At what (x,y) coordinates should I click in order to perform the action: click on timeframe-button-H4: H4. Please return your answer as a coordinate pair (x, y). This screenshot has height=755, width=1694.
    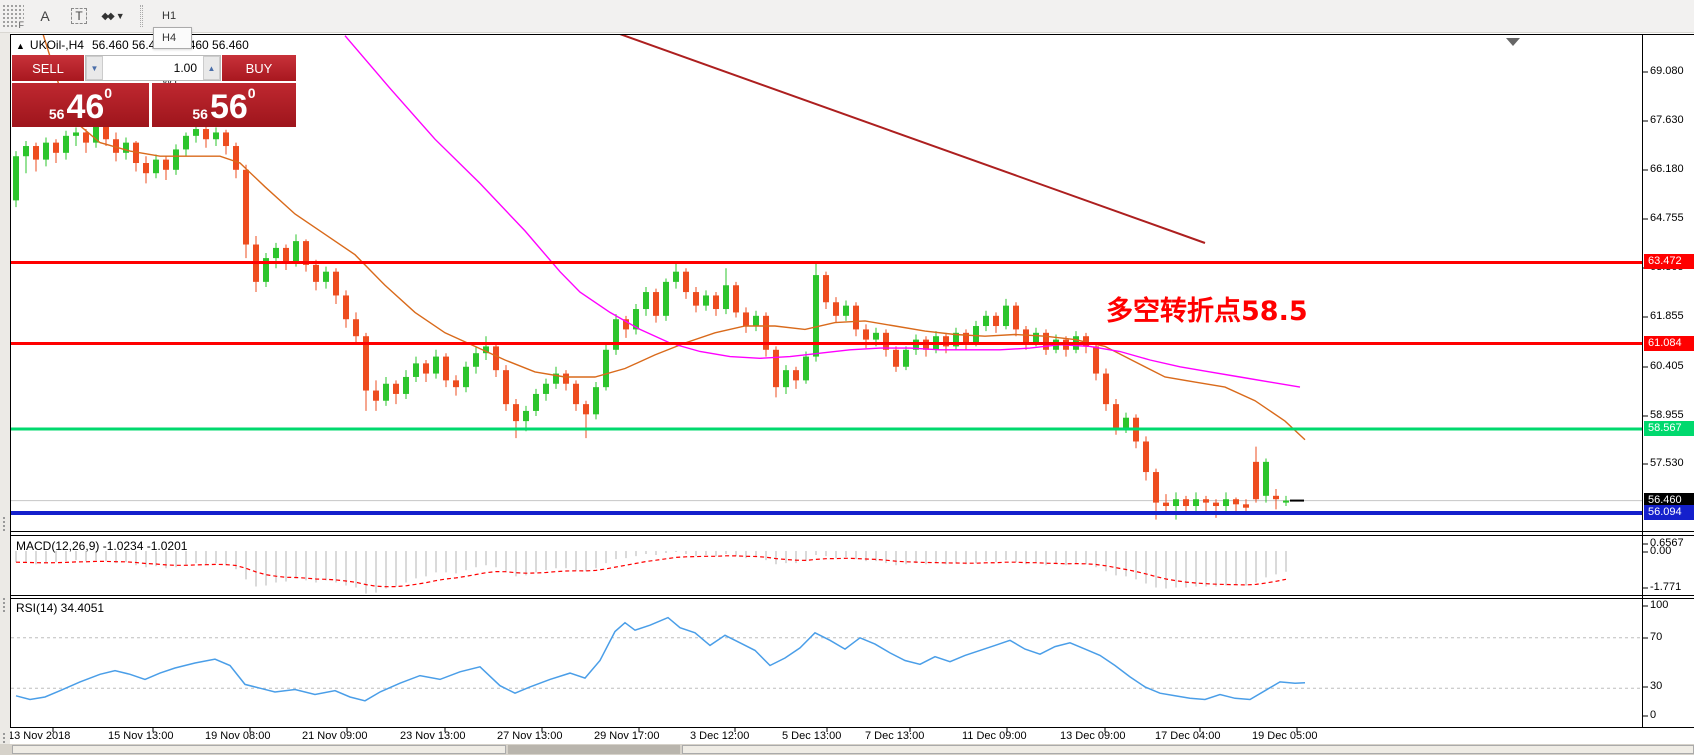
    Looking at the image, I should click on (173, 38).